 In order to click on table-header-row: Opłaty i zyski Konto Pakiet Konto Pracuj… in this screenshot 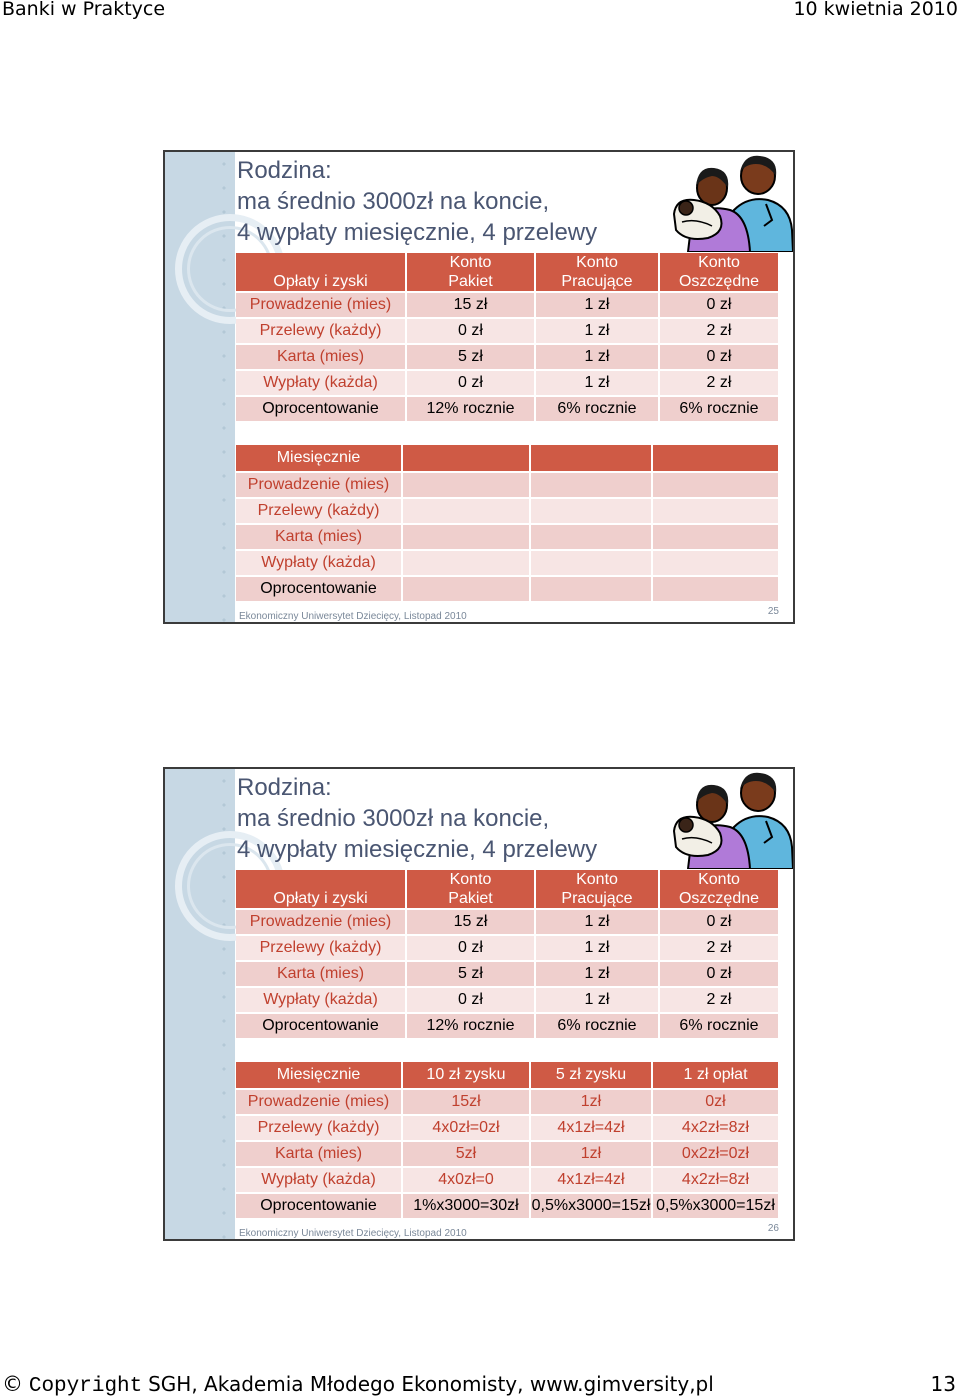, I will do `click(508, 273)`.